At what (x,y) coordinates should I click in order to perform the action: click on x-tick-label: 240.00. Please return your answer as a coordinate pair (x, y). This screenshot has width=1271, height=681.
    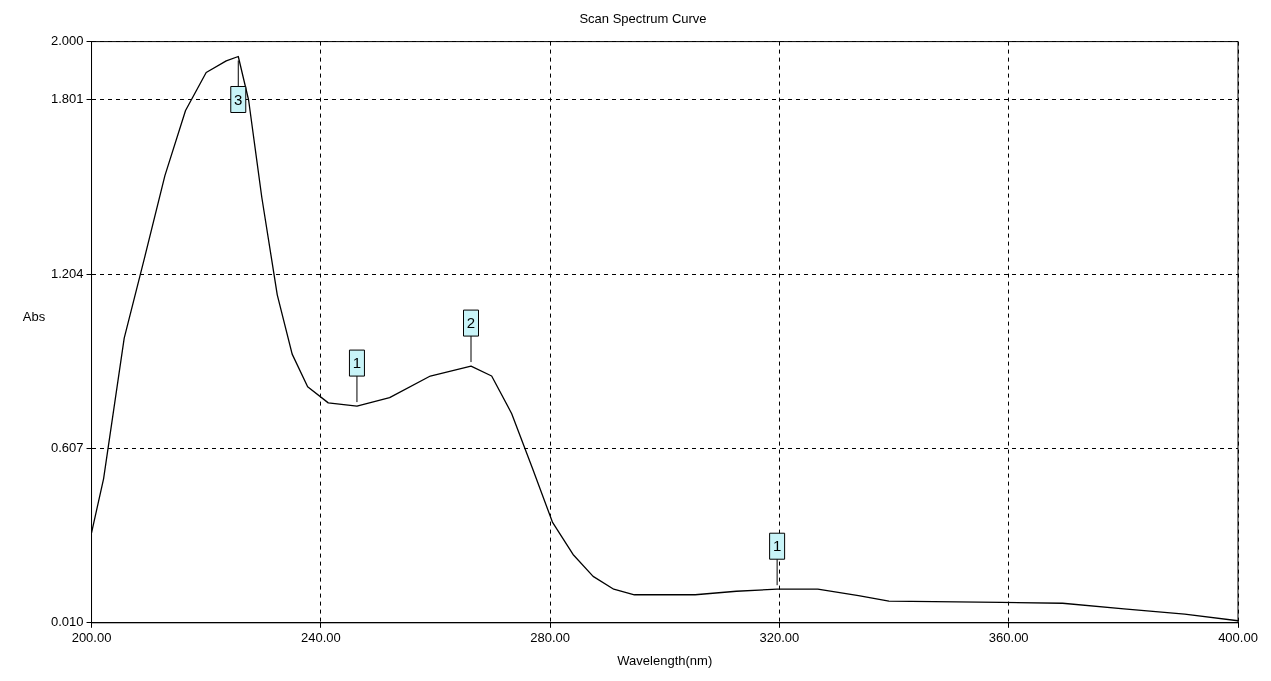
    Looking at the image, I should click on (320, 638).